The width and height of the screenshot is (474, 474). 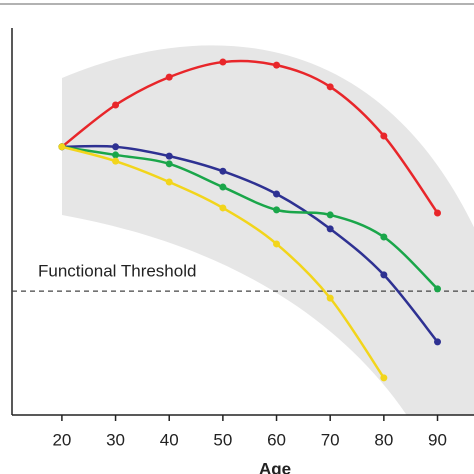 I want to click on x-tick-label: 40, so click(x=169, y=439).